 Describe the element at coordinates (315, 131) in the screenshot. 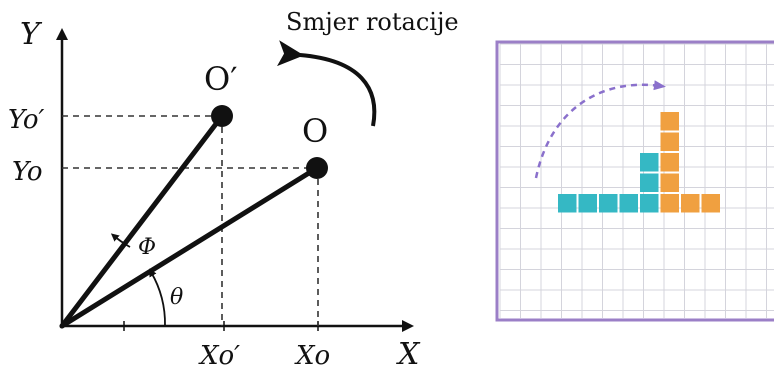

I see `point-label-o: O` at that location.